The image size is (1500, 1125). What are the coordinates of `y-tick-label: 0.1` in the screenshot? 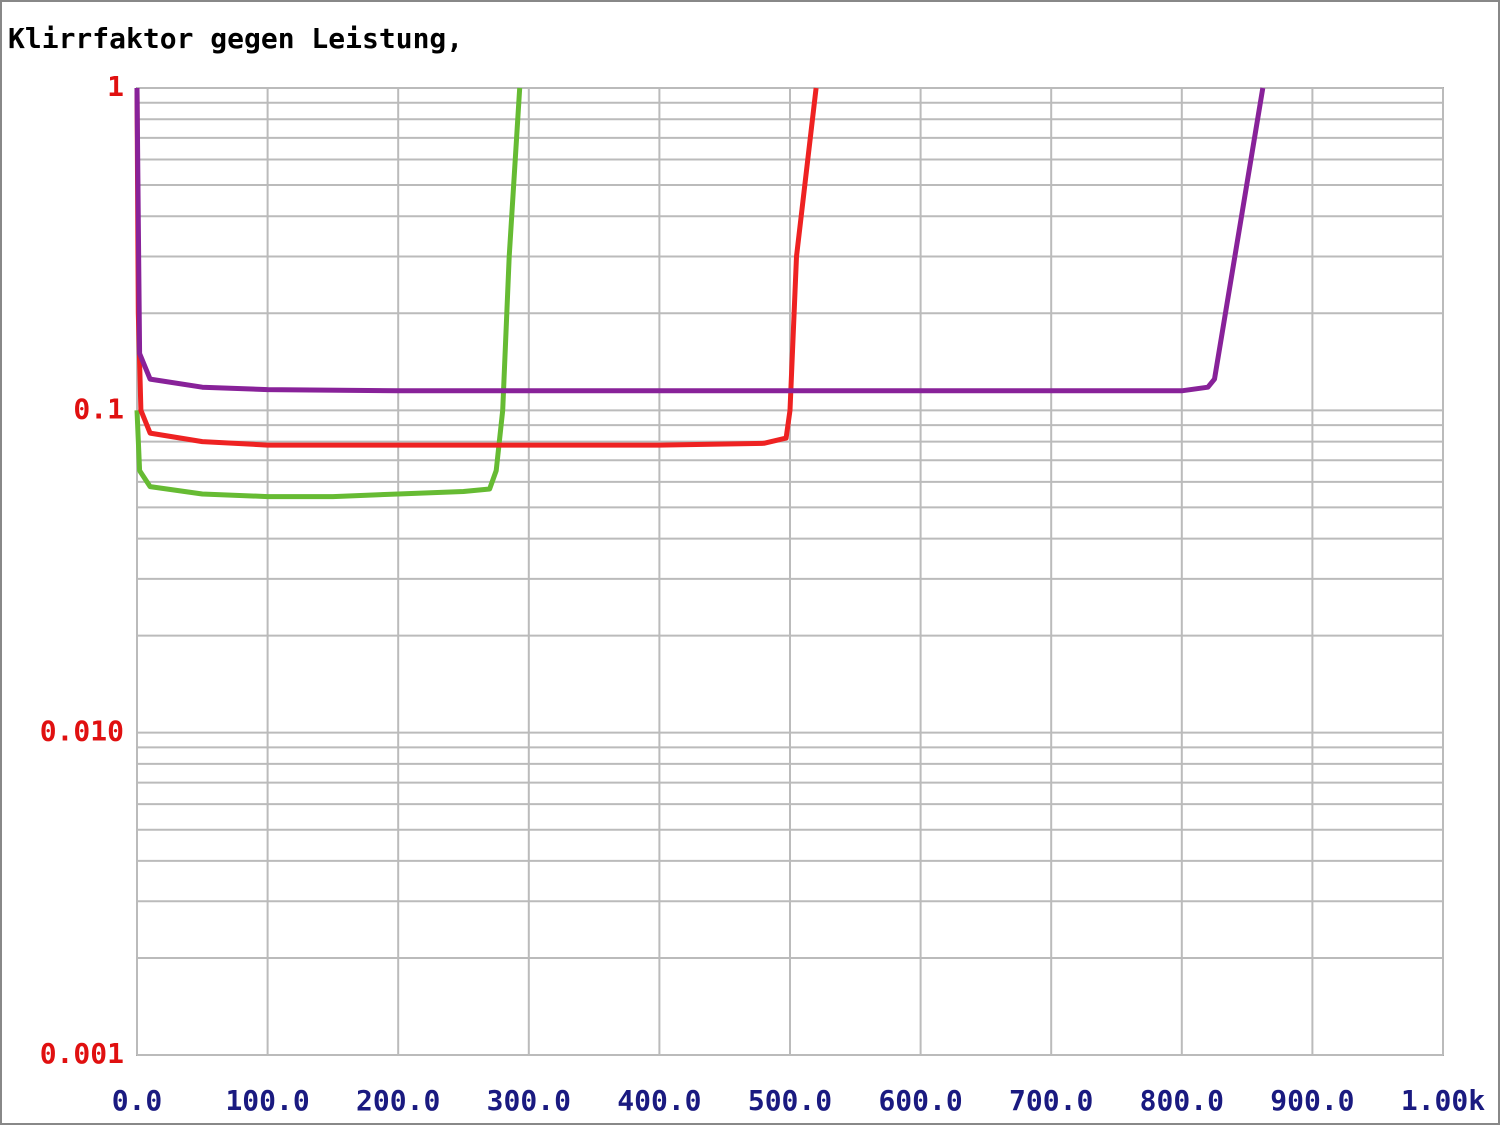 It's located at (98, 408).